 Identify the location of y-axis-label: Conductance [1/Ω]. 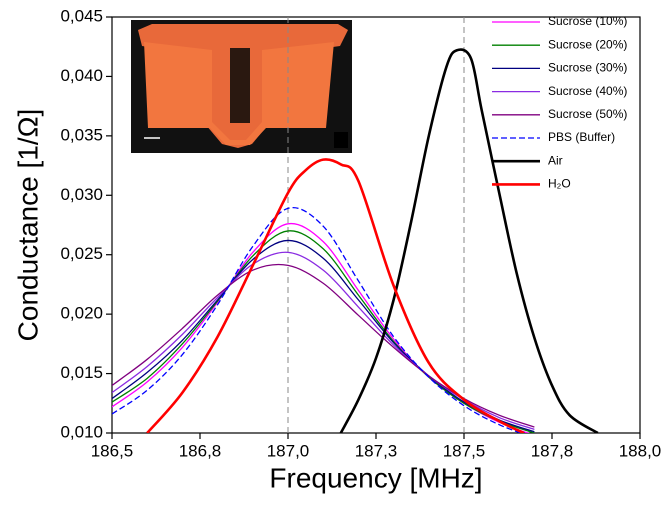
(27, 225).